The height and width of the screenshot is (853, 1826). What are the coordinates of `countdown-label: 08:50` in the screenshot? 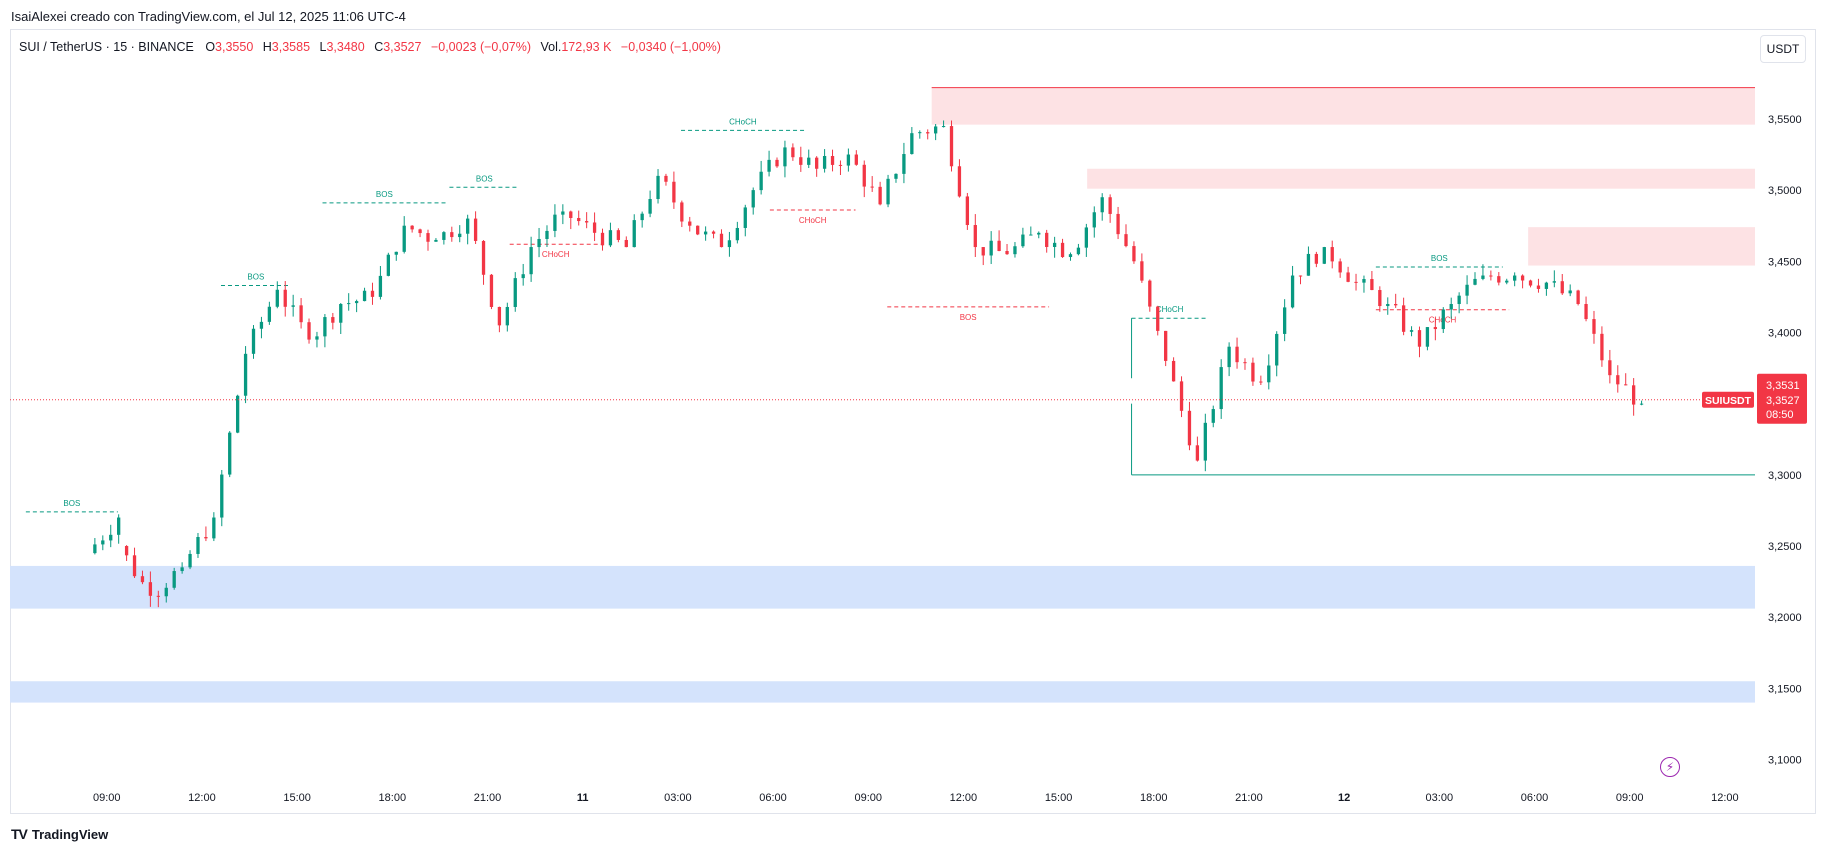 It's located at (1780, 415).